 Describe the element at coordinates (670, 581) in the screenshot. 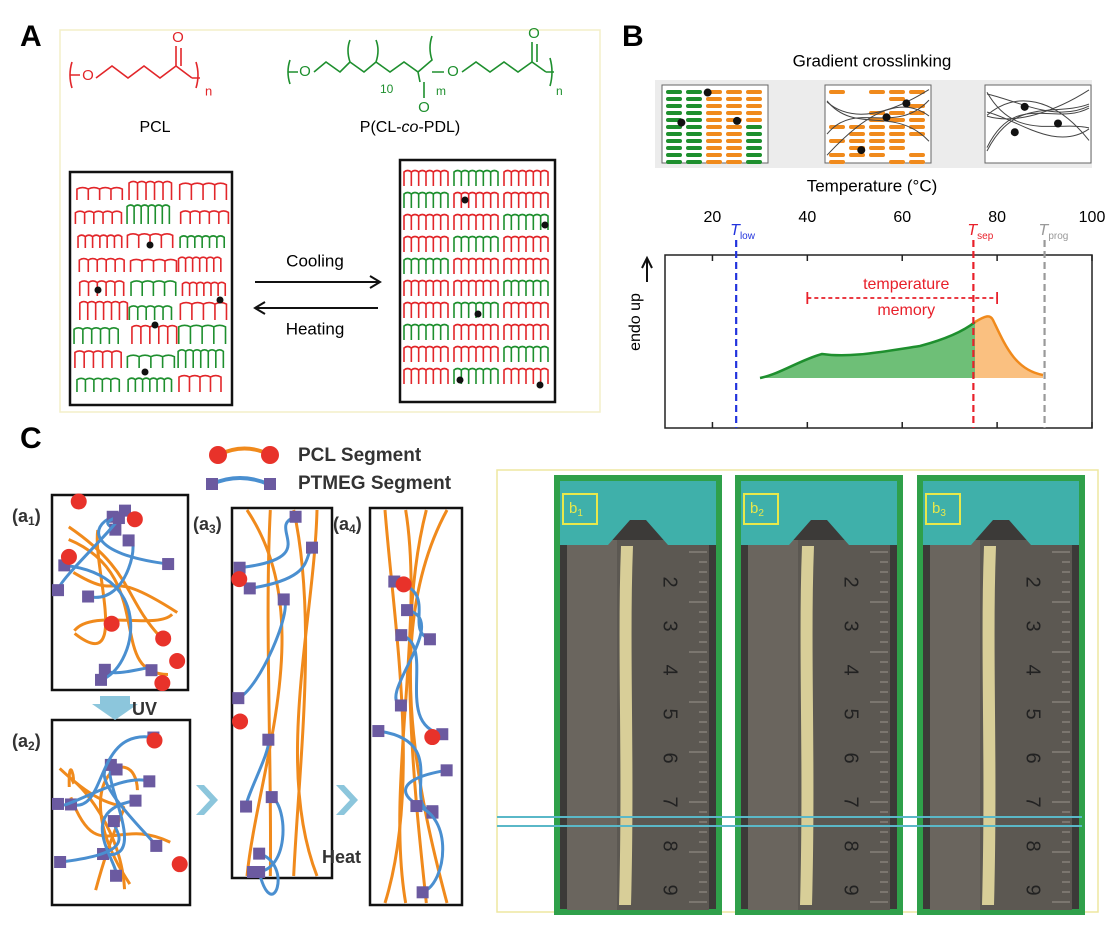

I see `ruler-number: 2` at that location.